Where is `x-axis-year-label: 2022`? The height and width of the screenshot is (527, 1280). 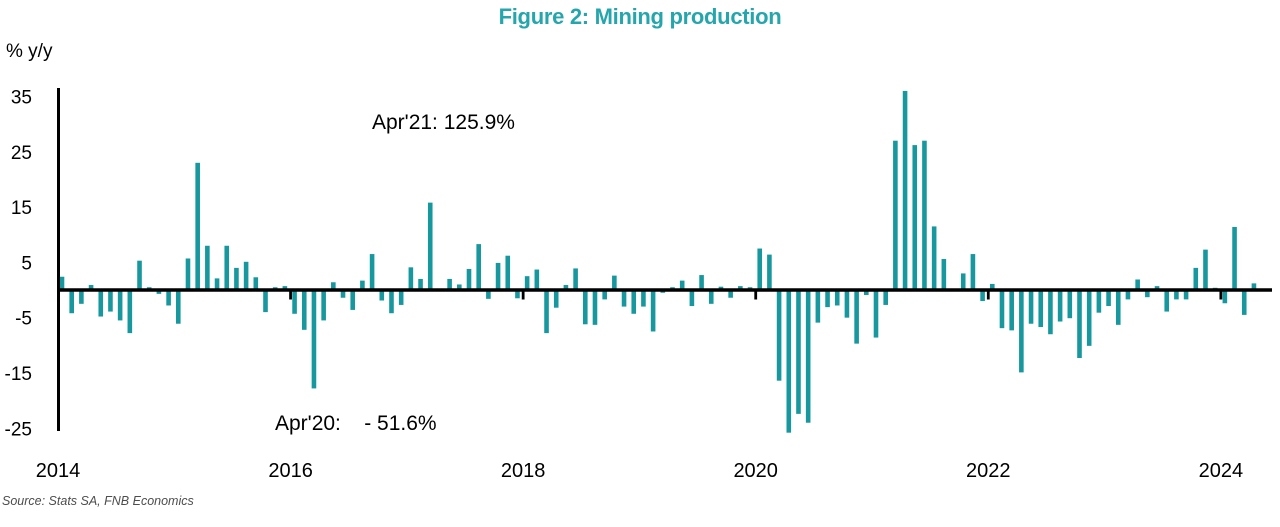 x-axis-year-label: 2022 is located at coordinates (988, 471).